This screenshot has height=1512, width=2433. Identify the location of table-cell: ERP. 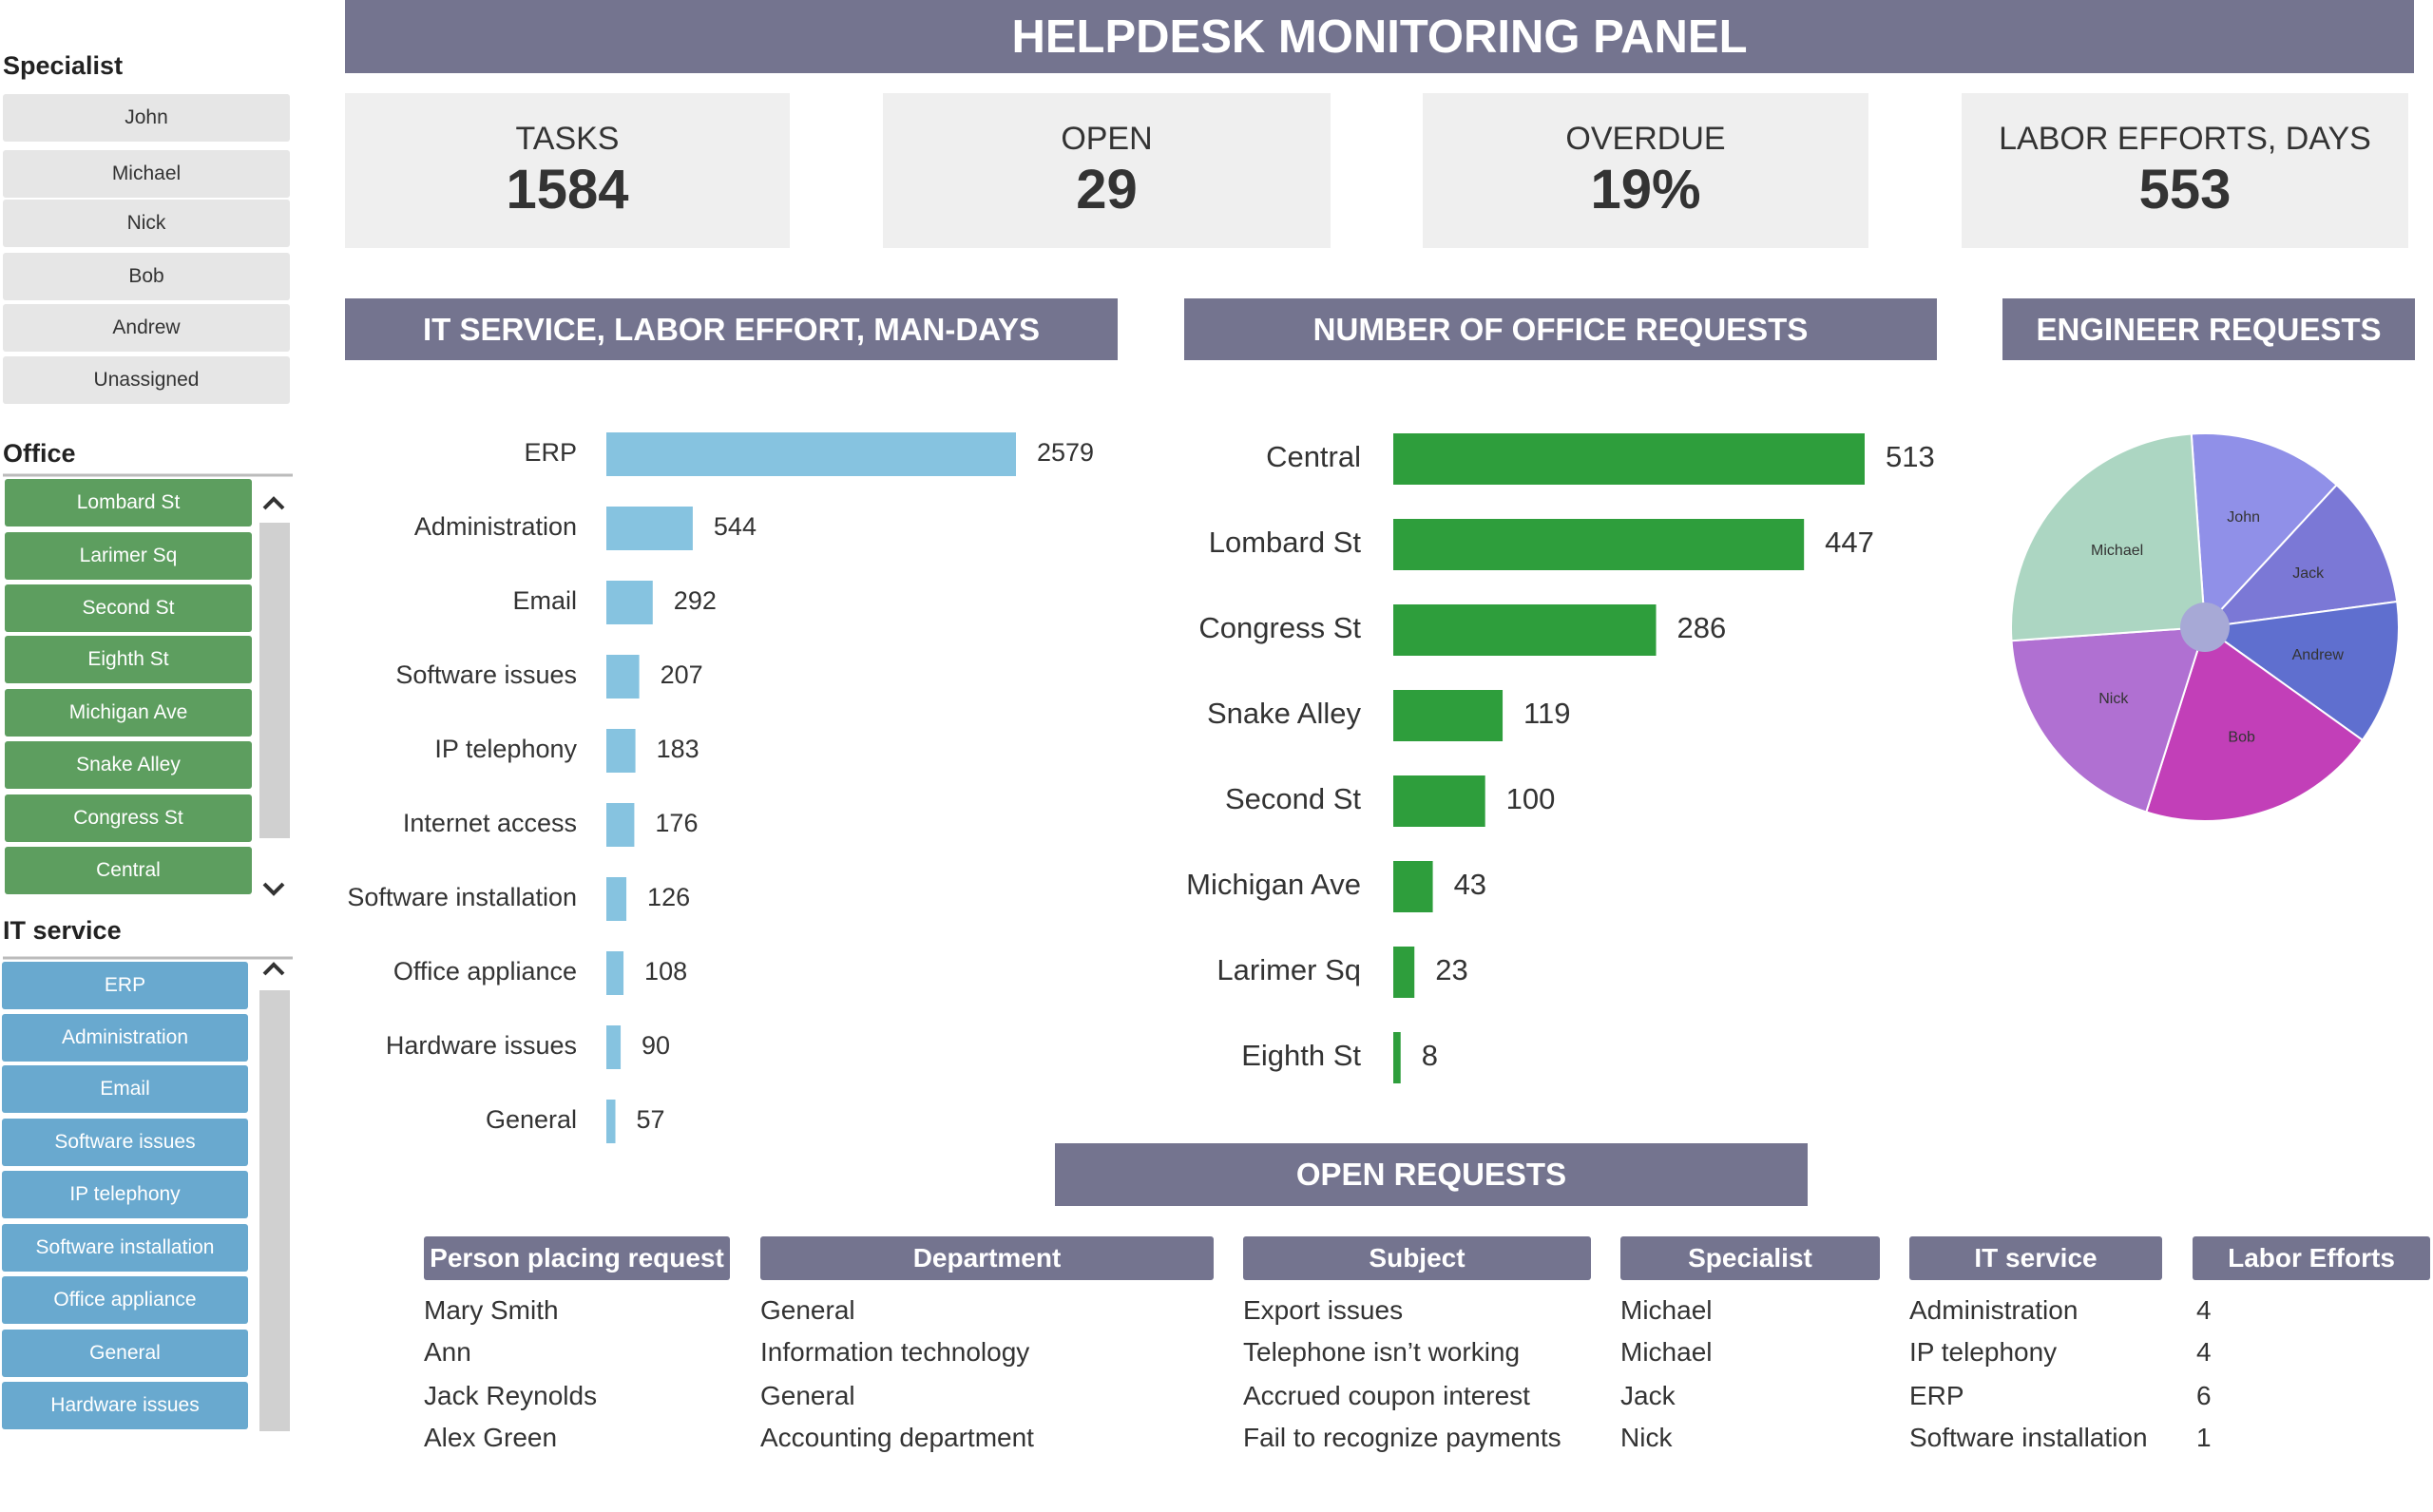
(1936, 1395).